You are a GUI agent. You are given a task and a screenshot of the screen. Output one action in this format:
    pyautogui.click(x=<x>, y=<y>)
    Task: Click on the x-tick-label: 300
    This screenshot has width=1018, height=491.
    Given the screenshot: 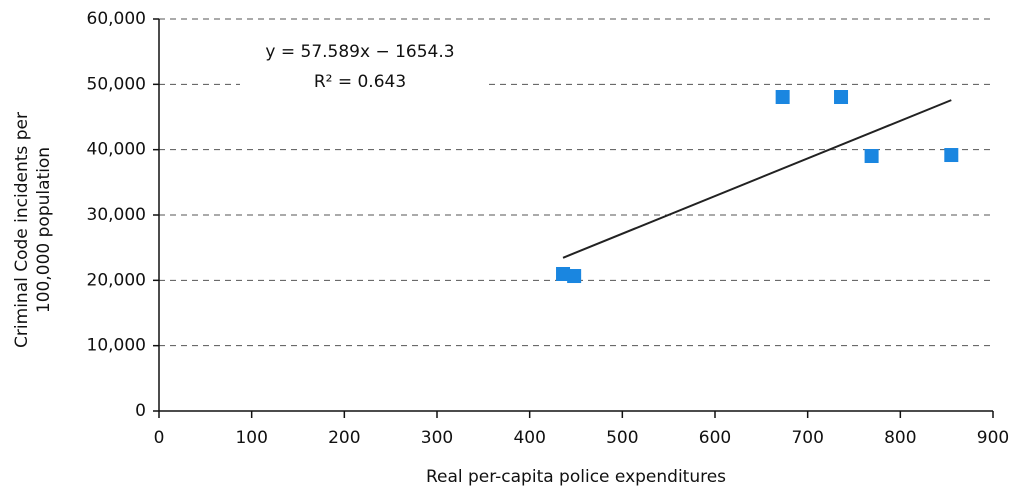 What is the action you would take?
    pyautogui.click(x=437, y=438)
    